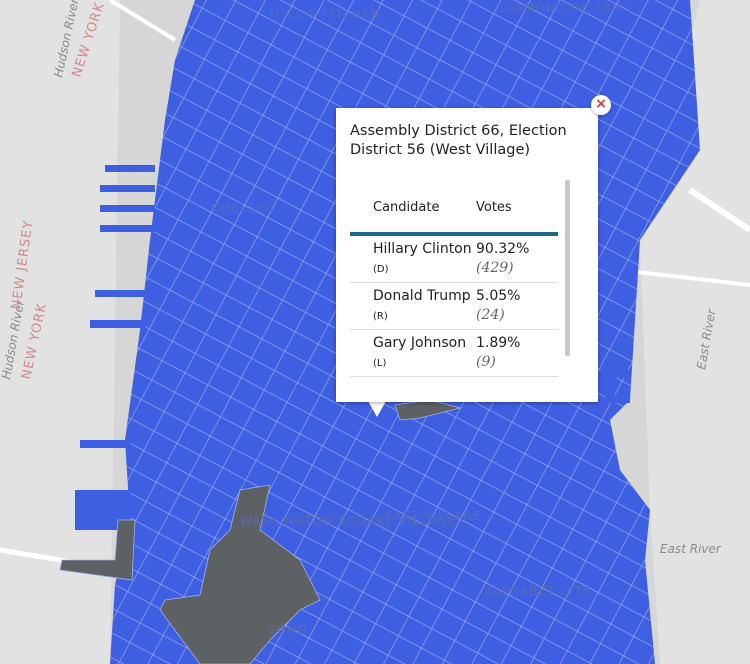 Image resolution: width=750 pixels, height=664 pixels. I want to click on vote-count: (24), so click(490, 315).